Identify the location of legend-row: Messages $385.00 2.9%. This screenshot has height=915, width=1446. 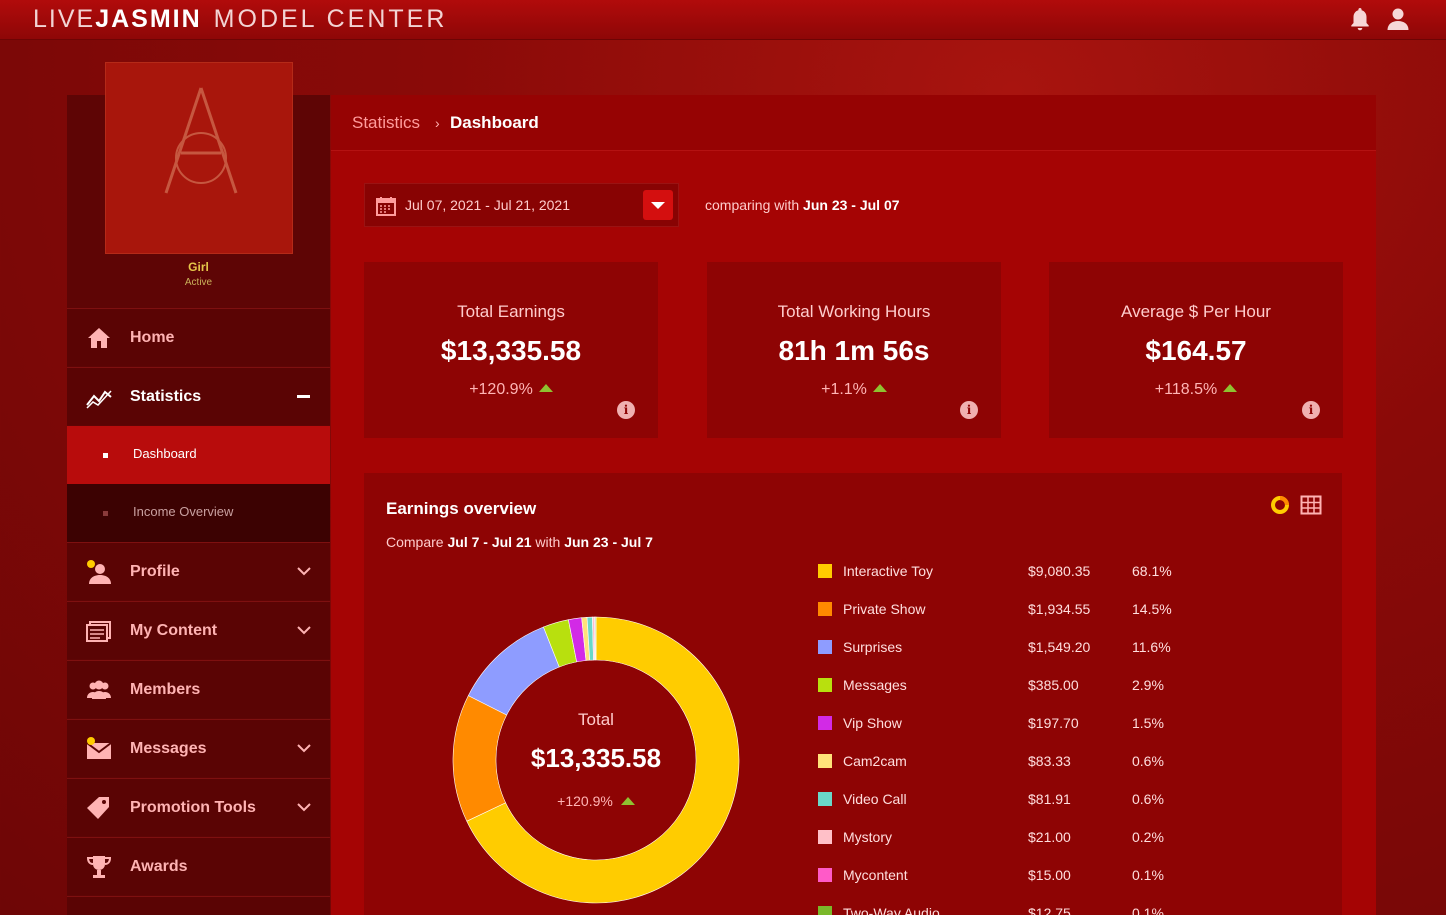
(1008, 685).